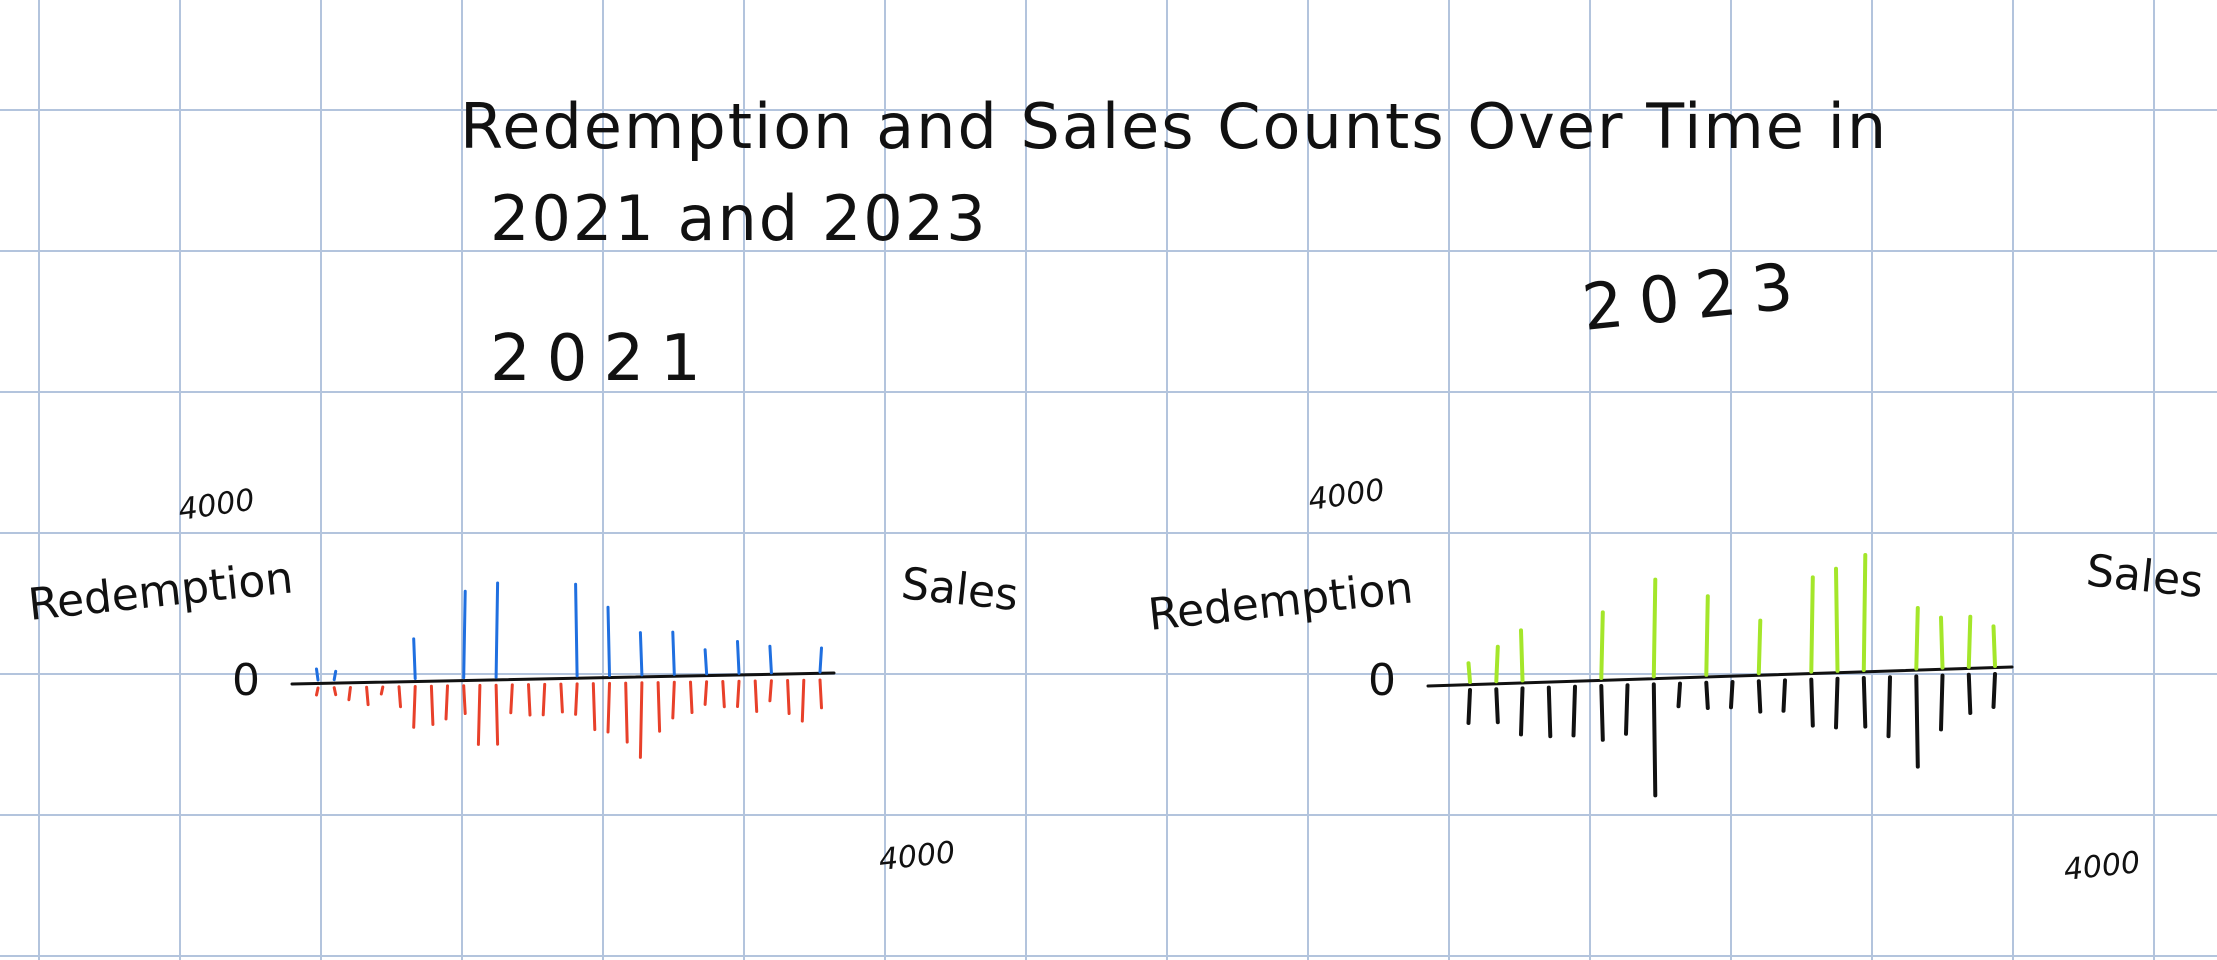  I want to click on panel-2023-lower-tick: 4000, so click(2102, 866).